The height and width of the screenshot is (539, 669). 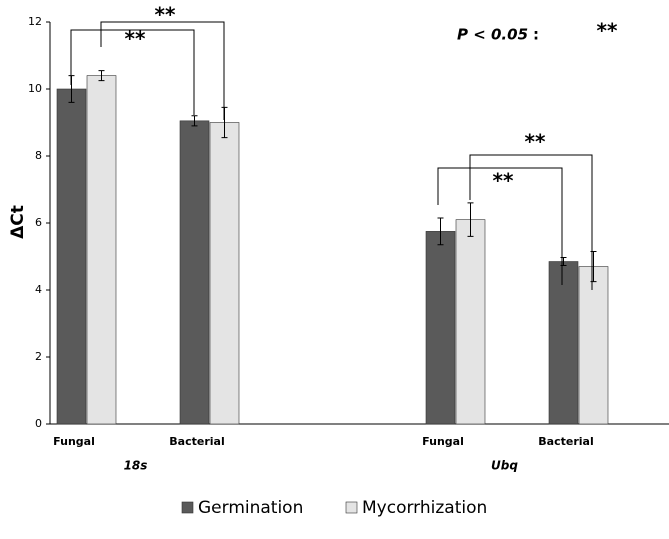 I want to click on y-axis-label: ΔCt, so click(x=18, y=222).